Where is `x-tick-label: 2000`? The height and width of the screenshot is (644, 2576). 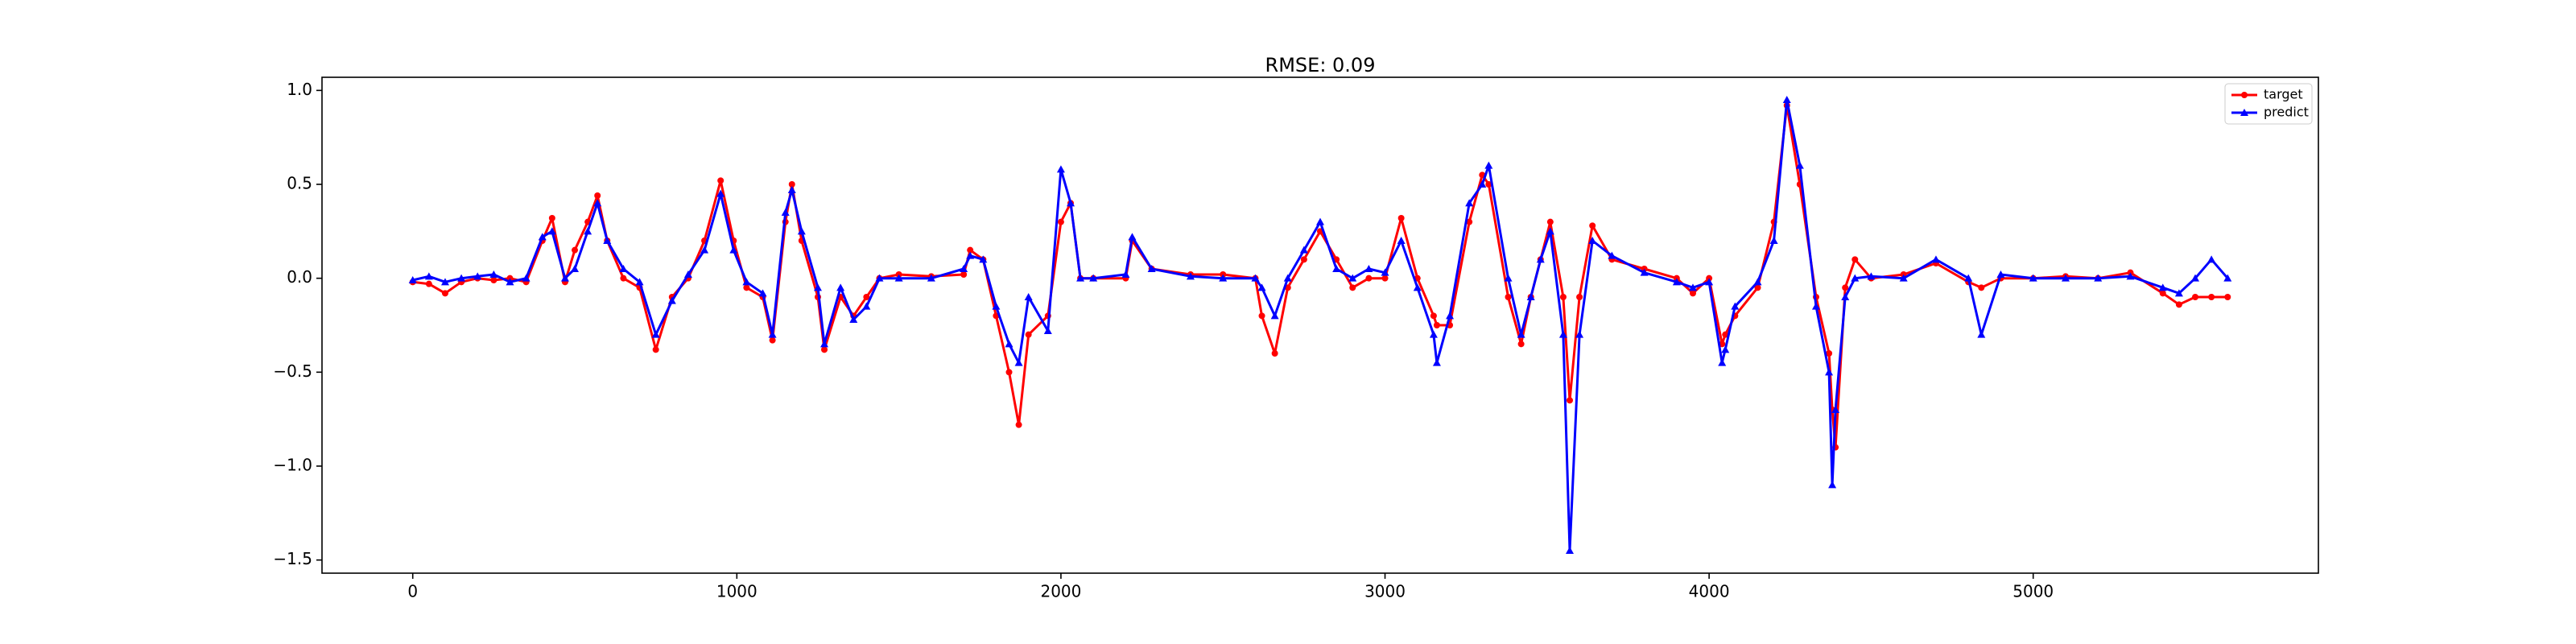 x-tick-label: 2000 is located at coordinates (1060, 591).